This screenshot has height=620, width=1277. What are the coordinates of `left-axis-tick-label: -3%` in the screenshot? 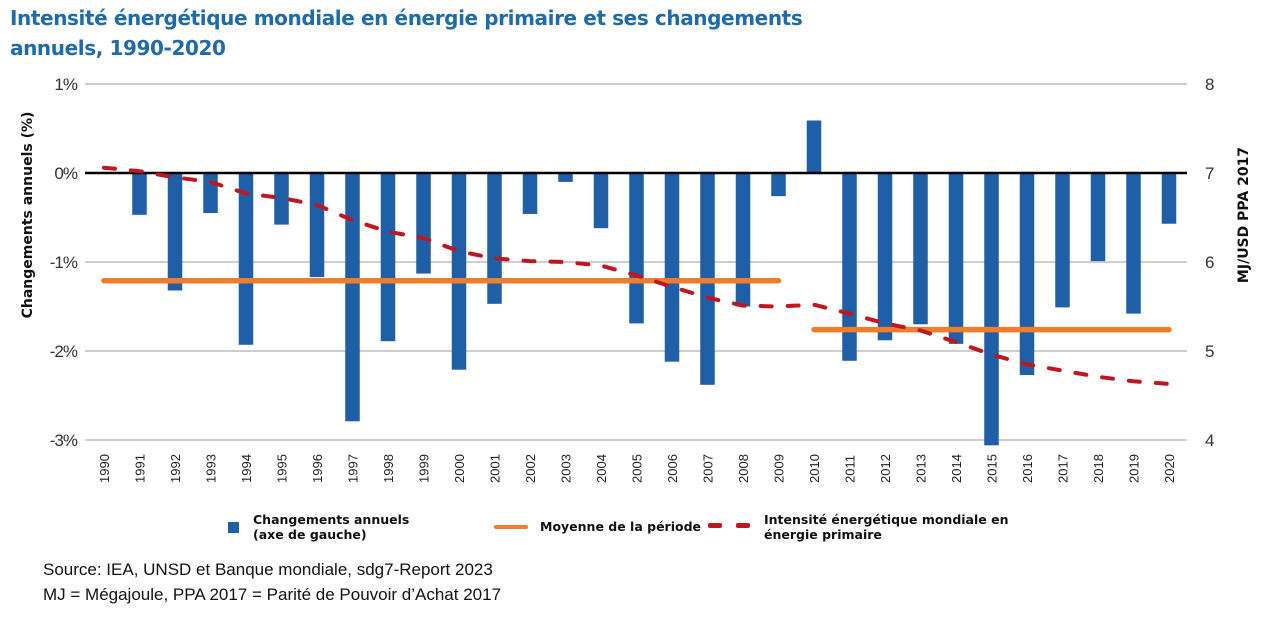 It's located at (64, 440).